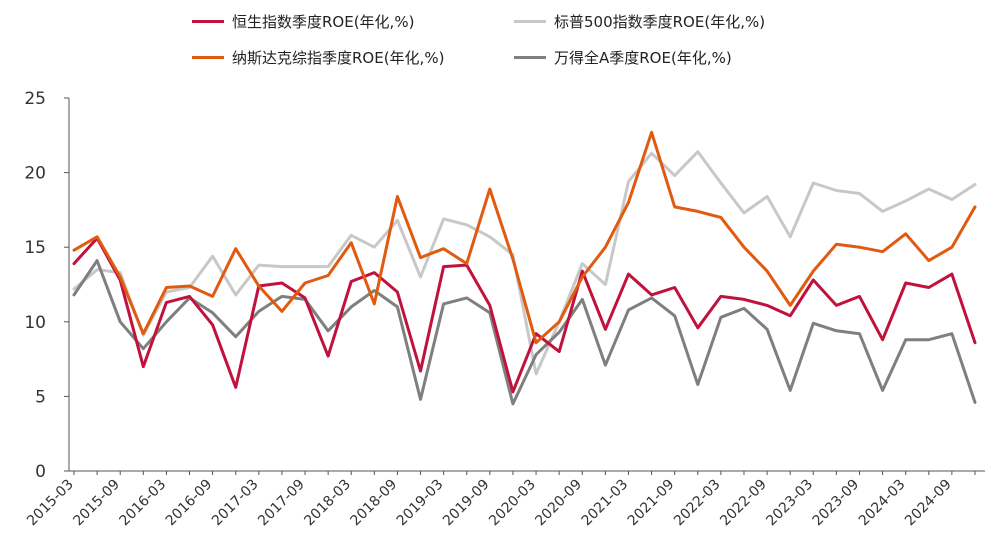 Image resolution: width=1001 pixels, height=560 pixels. I want to click on x-tick-label: 2022-09, so click(743, 503).